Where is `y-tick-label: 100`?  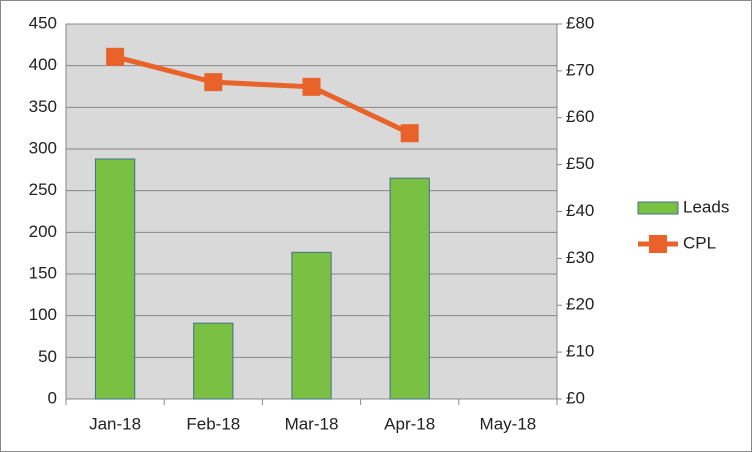
y-tick-label: 100 is located at coordinates (43, 314).